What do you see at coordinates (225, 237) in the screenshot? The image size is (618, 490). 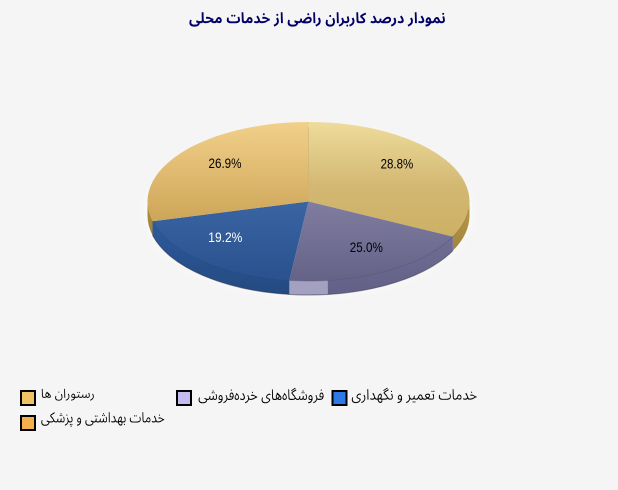 I see `svg-text: 19.2%` at bounding box center [225, 237].